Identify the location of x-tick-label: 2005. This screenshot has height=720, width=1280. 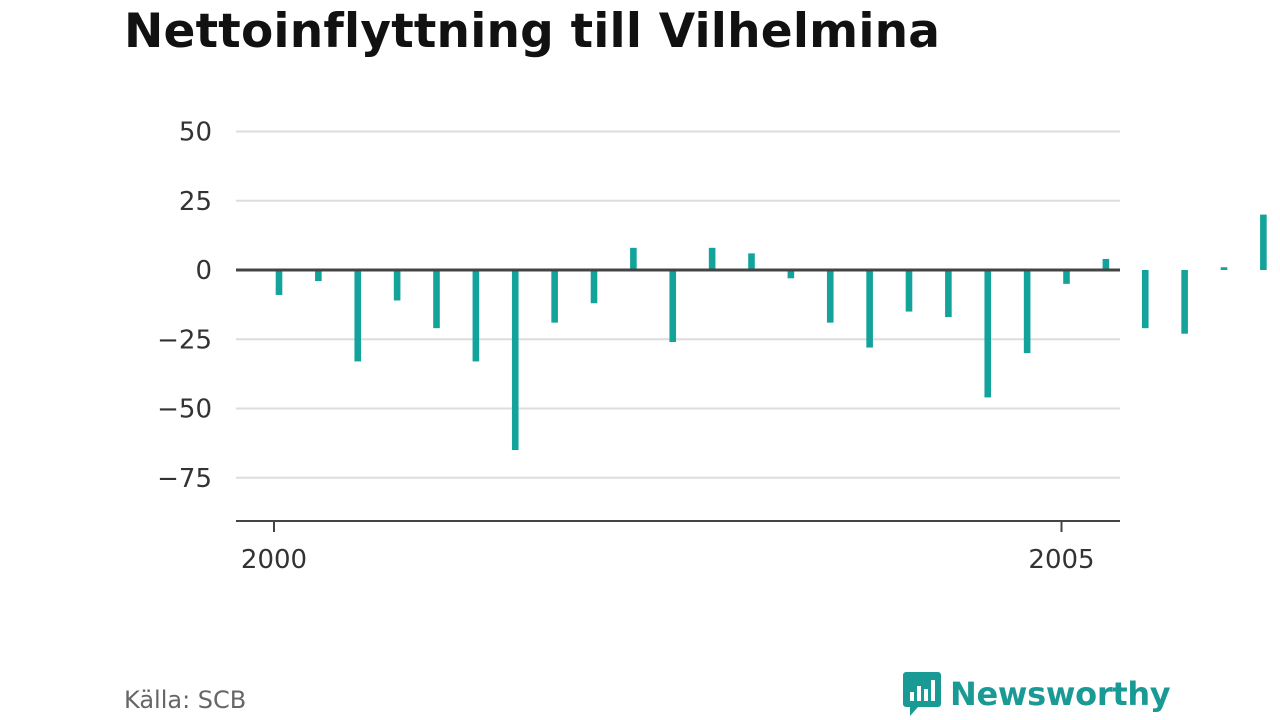
(1061, 560).